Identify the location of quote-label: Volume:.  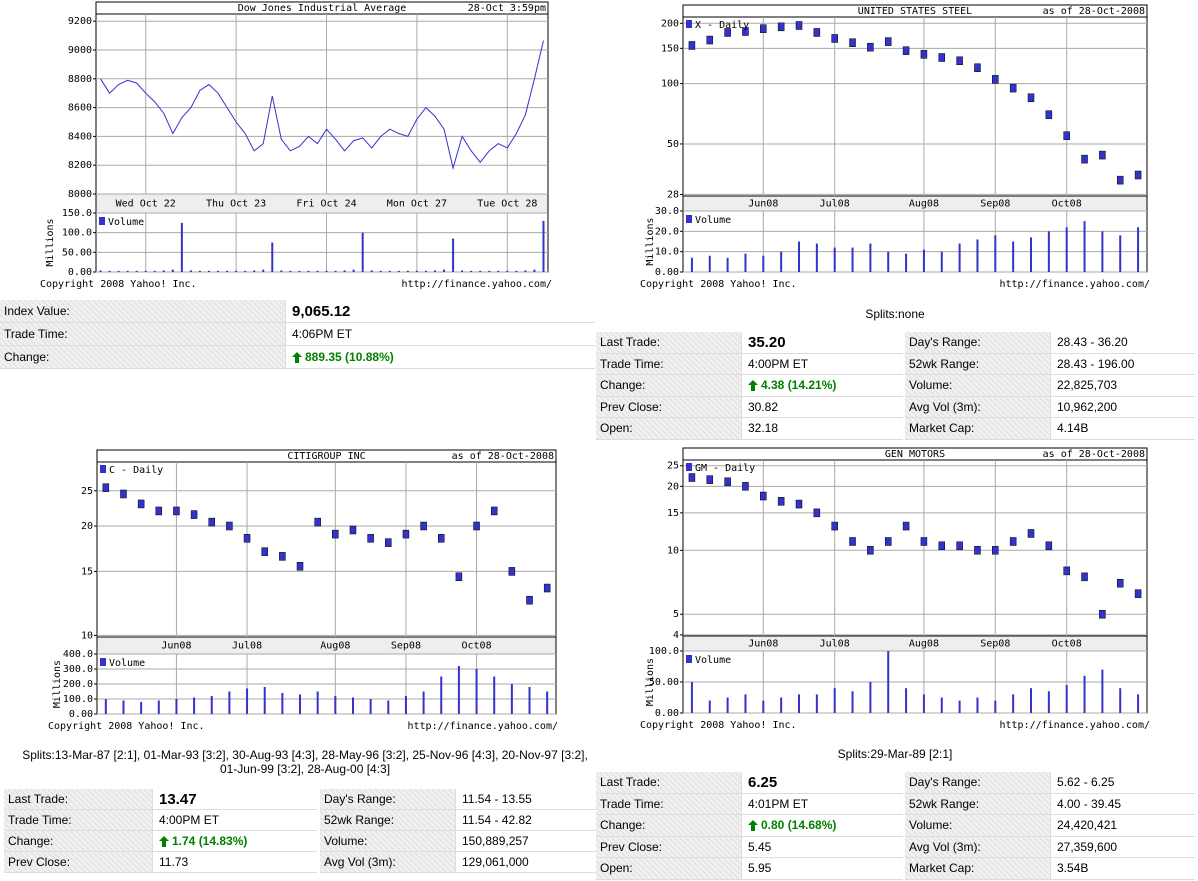
(977, 385).